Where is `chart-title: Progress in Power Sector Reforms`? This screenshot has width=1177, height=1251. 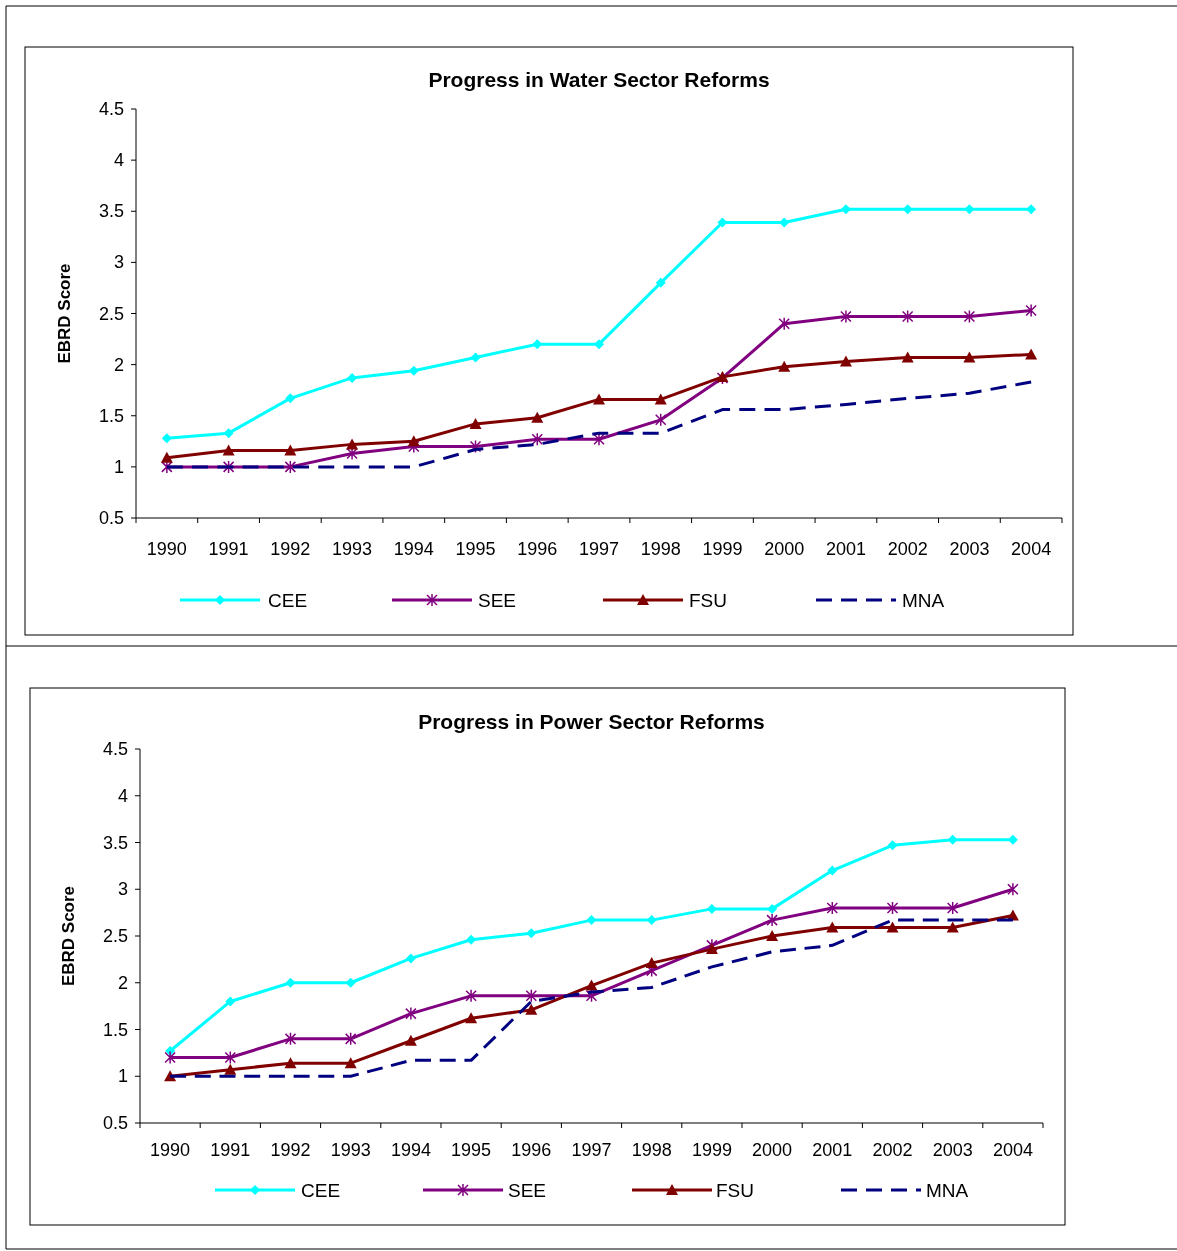
chart-title: Progress in Power Sector Reforms is located at coordinates (591, 721).